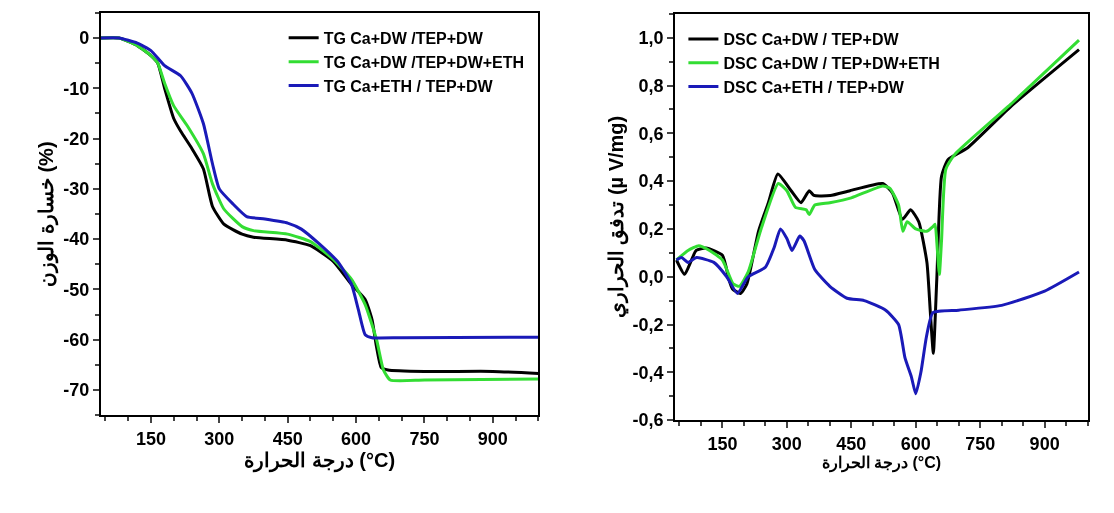  Describe the element at coordinates (76, 340) in the screenshot. I see `y-tick-label: -60` at that location.